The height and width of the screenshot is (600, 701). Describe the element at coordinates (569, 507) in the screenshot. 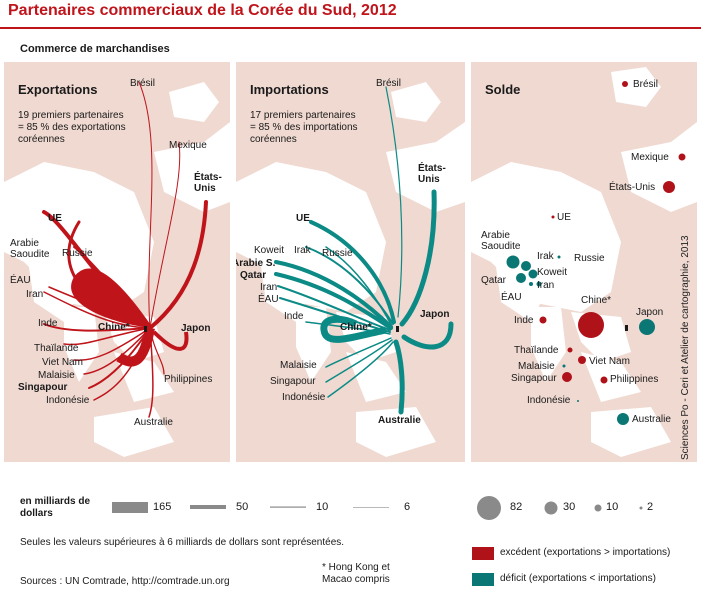

I see `legend-circle-value-30: 30` at that location.